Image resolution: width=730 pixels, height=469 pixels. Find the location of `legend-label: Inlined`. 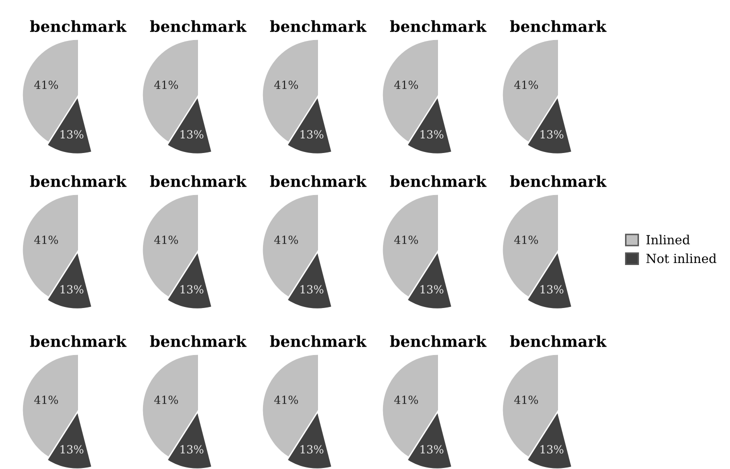

legend-label: Inlined is located at coordinates (668, 239).